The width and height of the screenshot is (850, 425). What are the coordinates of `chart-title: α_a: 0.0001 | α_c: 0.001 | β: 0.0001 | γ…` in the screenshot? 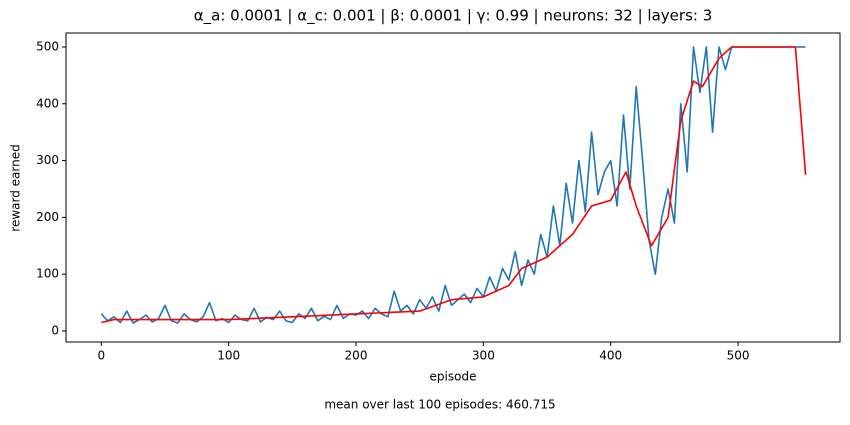 It's located at (453, 16).